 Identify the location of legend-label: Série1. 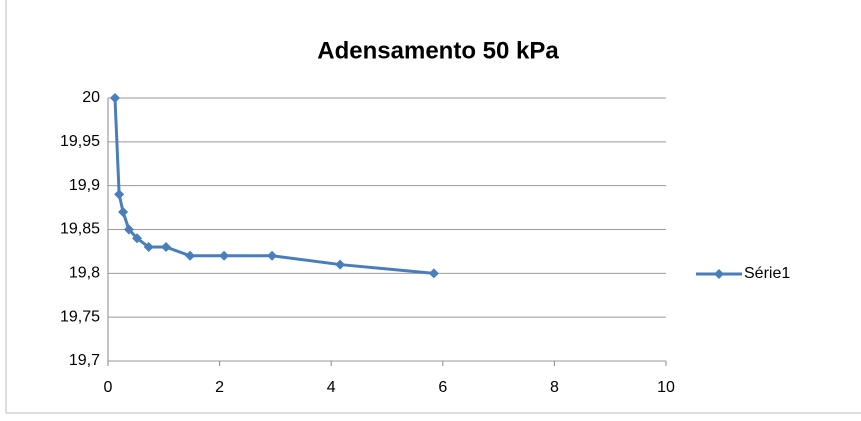
(767, 273).